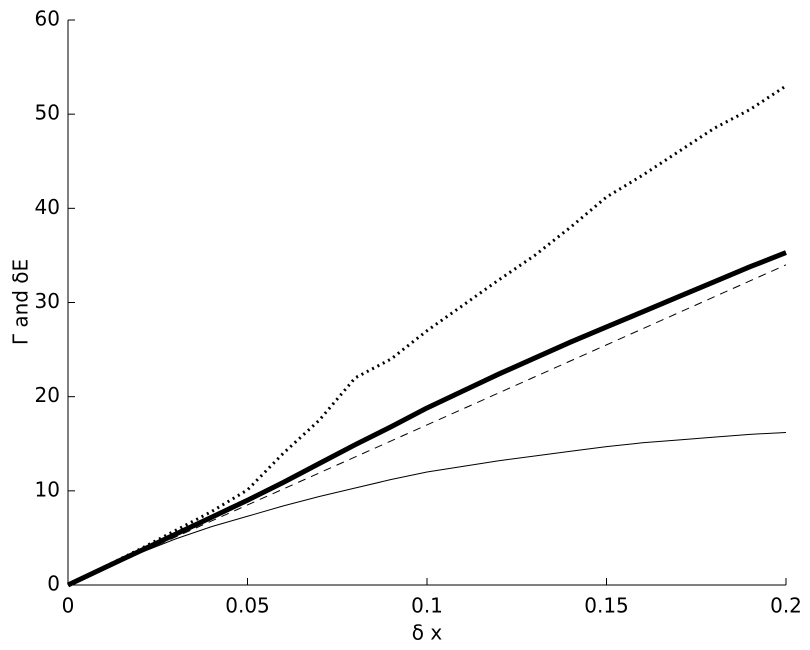  Describe the element at coordinates (606, 606) in the screenshot. I see `x-tick-label: 0.15` at that location.